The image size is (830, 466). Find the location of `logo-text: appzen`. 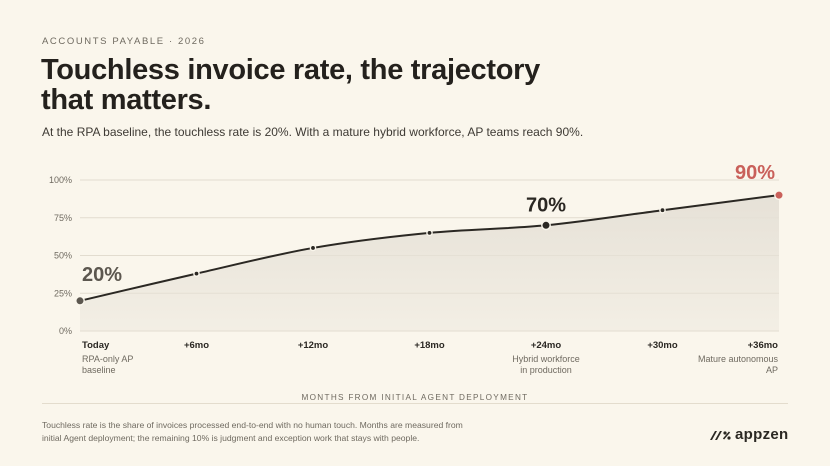

logo-text: appzen is located at coordinates (762, 434).